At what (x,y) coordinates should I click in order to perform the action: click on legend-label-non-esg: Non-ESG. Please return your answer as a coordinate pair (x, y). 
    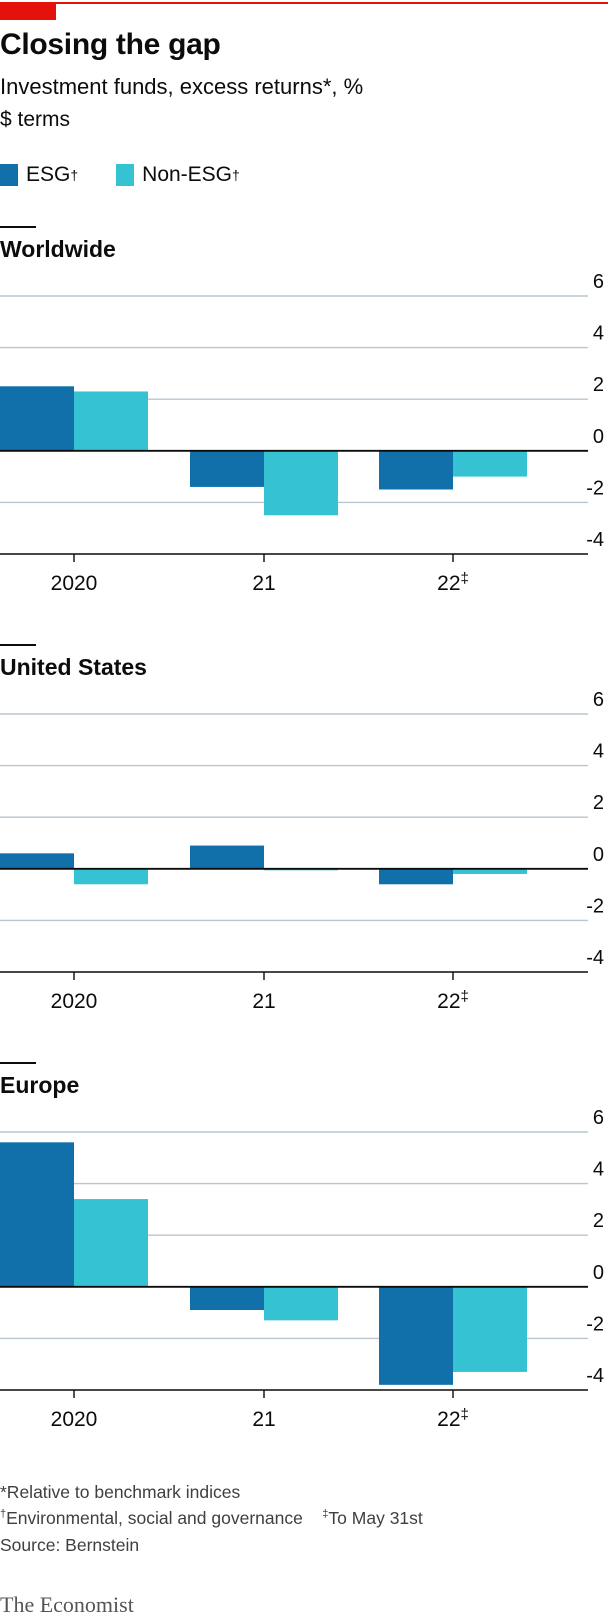
    Looking at the image, I should click on (187, 174).